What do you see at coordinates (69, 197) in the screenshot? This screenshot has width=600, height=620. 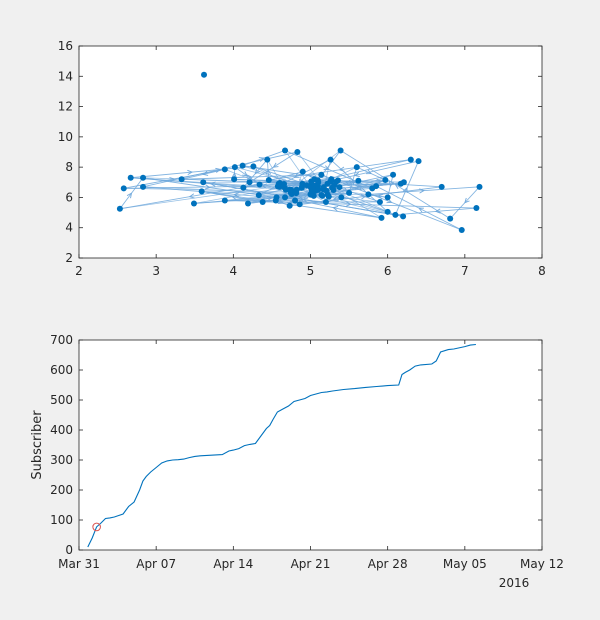 I see `y-tick-label: 6` at bounding box center [69, 197].